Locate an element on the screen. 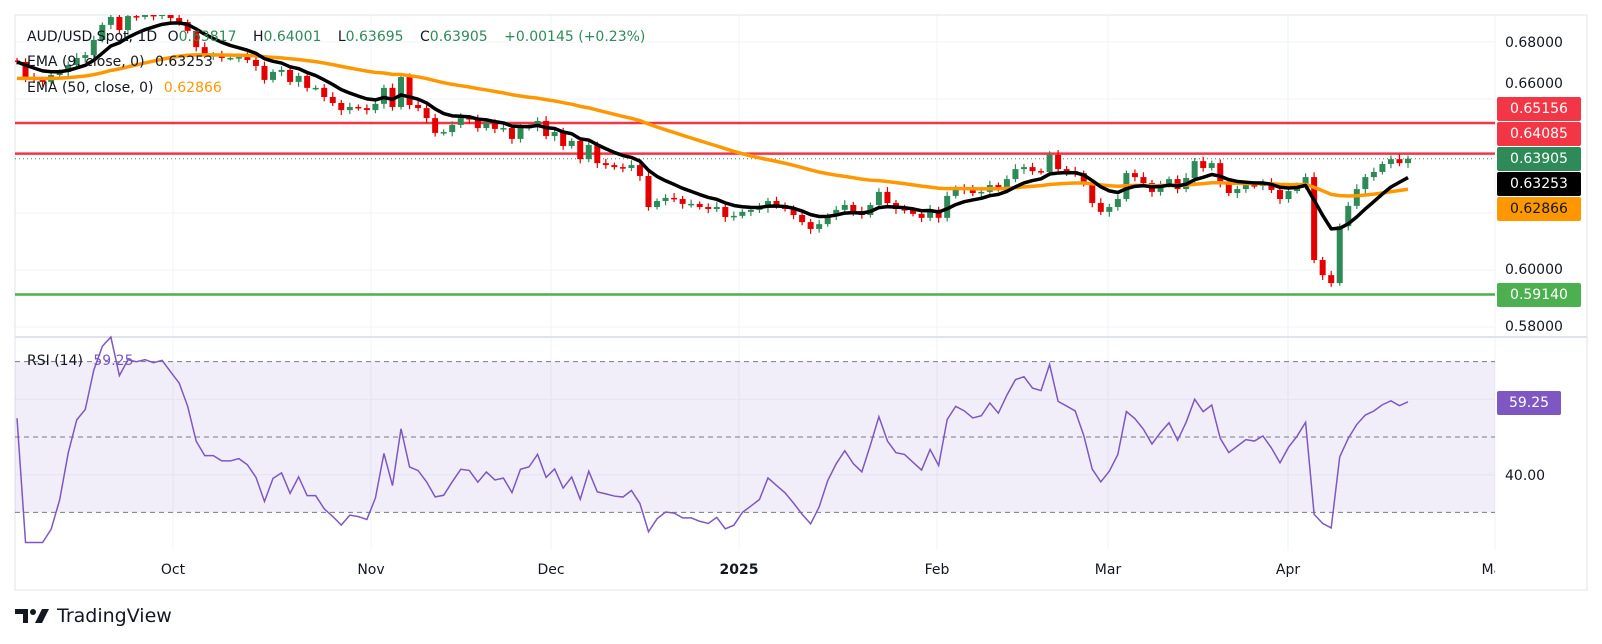  support-price-box: 0.59140 is located at coordinates (1539, 295).